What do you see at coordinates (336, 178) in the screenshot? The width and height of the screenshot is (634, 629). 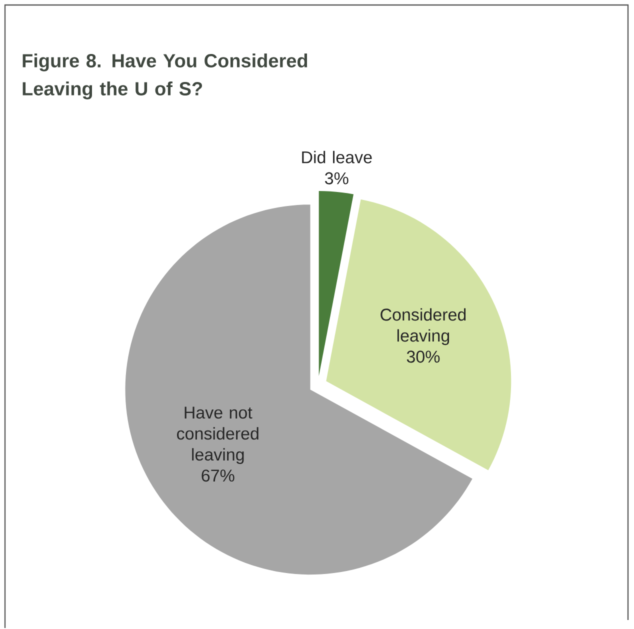 I see `data-label: 3%` at bounding box center [336, 178].